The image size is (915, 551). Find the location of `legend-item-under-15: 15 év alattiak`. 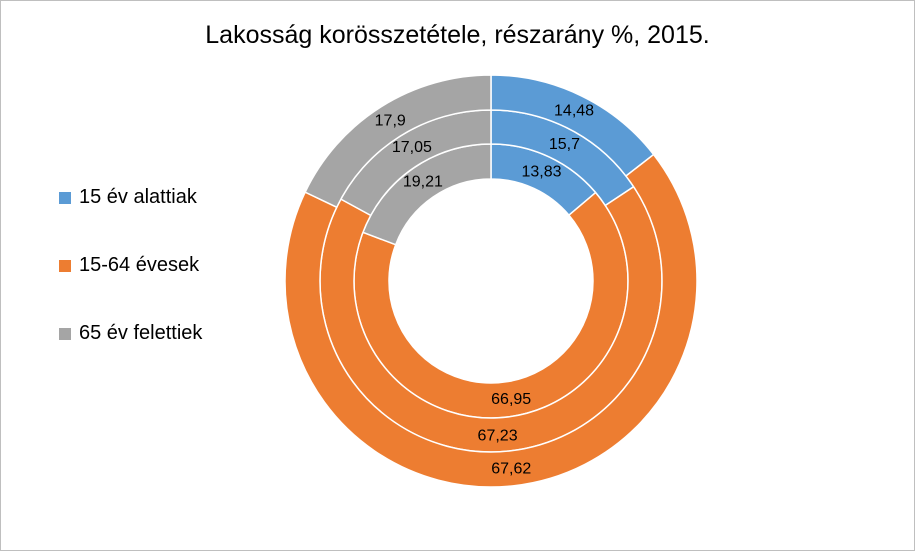

legend-item-under-15: 15 év alattiak is located at coordinates (128, 197).